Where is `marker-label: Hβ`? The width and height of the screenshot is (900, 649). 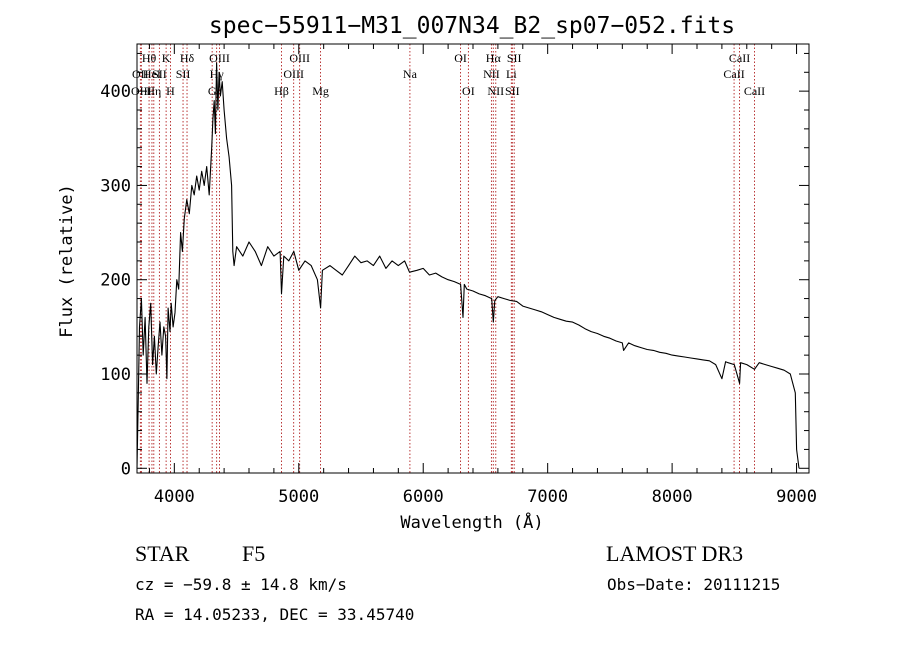
marker-label: Hβ is located at coordinates (281, 91).